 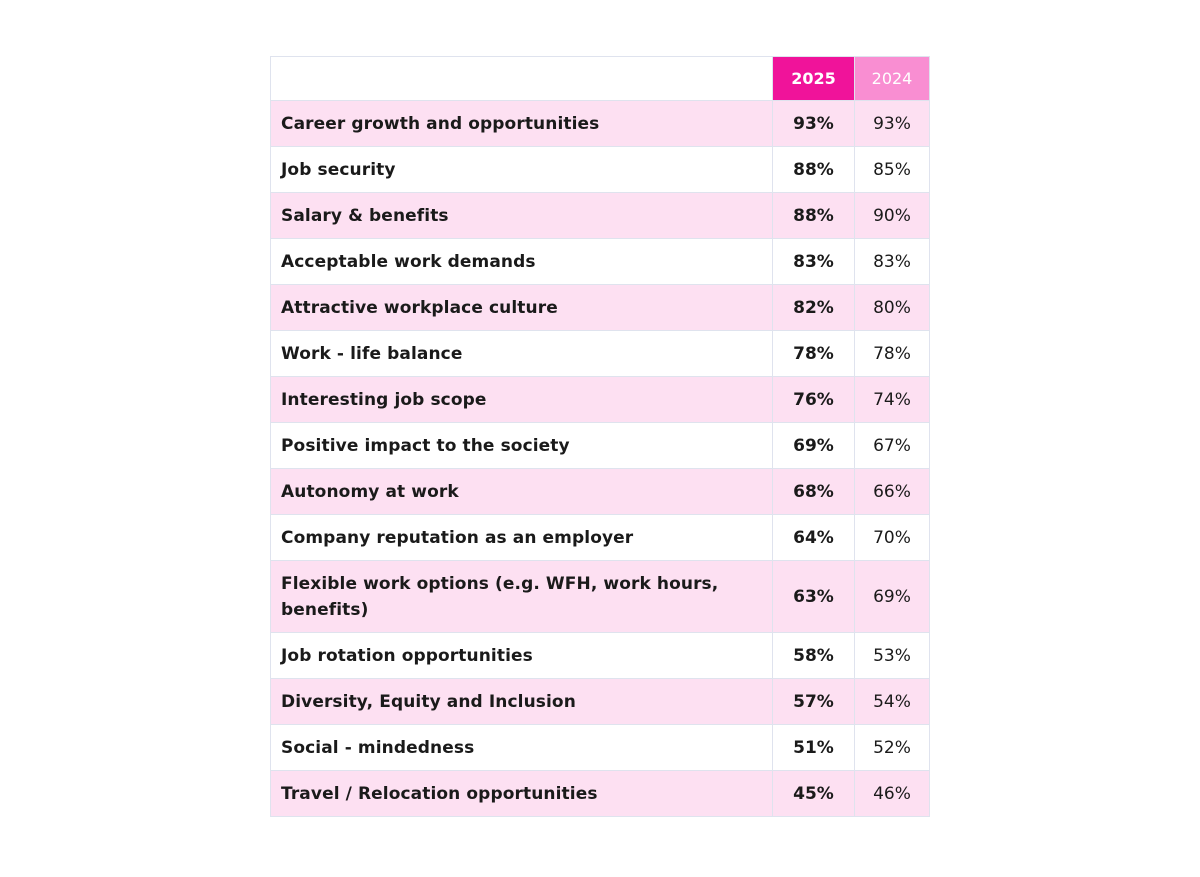 I want to click on value-2025: 82%, so click(x=813, y=307).